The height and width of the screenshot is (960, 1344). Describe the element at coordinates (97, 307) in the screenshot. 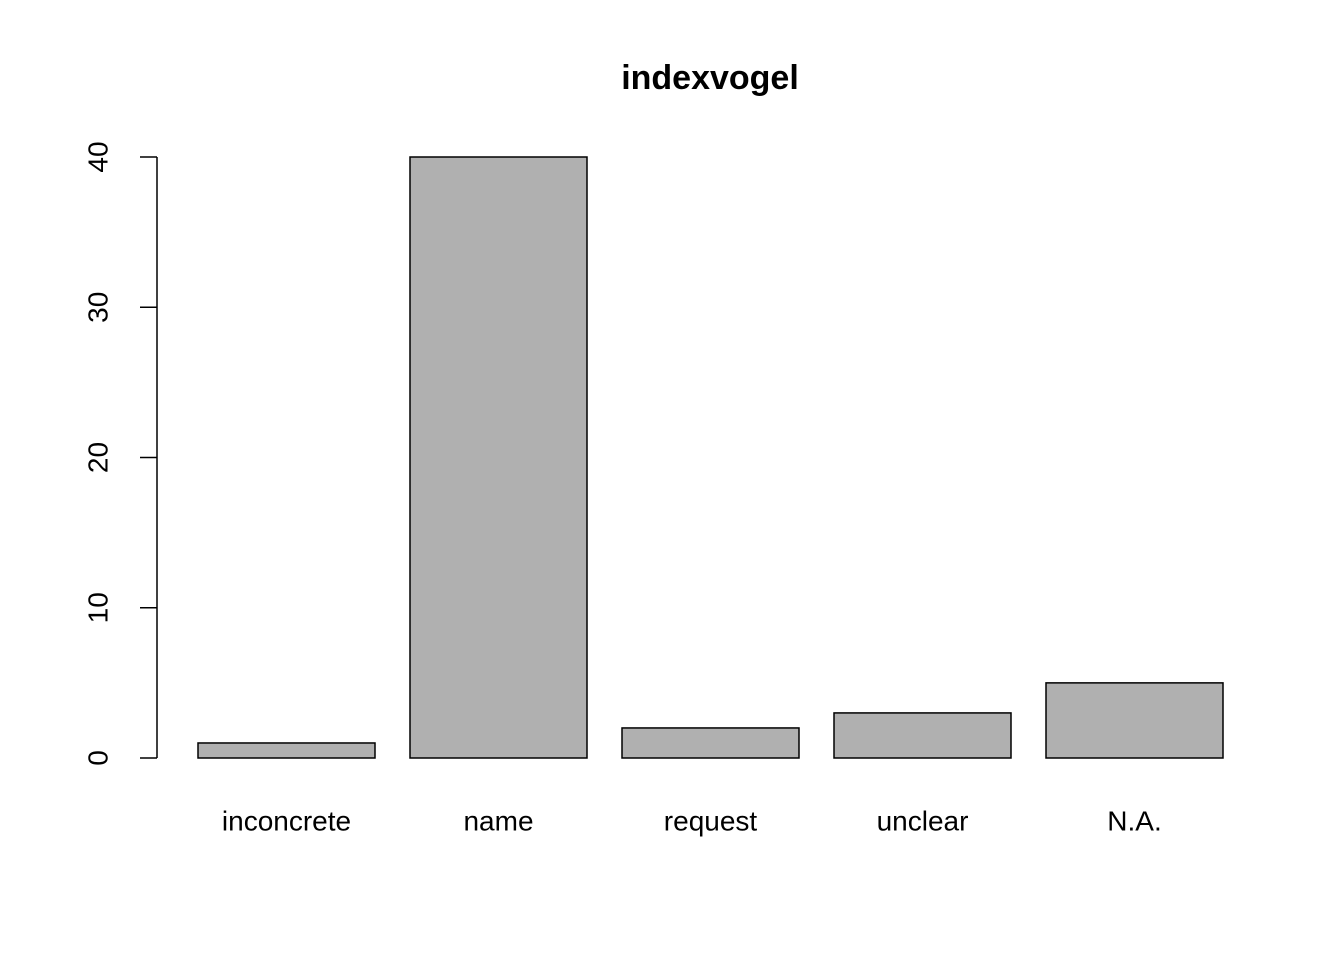

I see `y-tick-label: 30` at that location.